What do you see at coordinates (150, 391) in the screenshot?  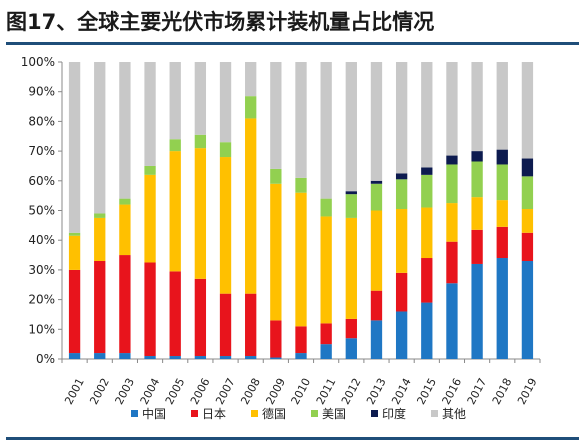 I see `x-tick-label: 2004` at bounding box center [150, 391].